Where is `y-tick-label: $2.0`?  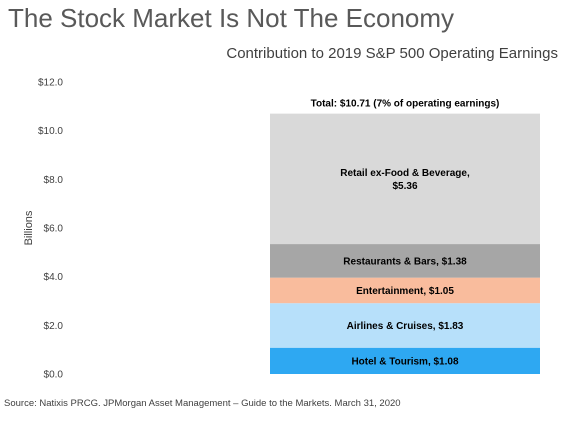
y-tick-label: $2.0 is located at coordinates (54, 326).